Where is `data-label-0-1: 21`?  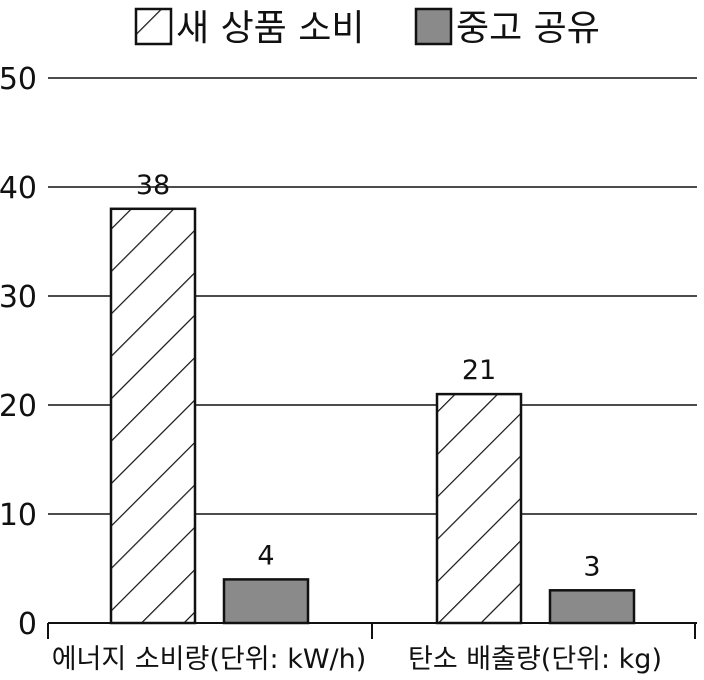
data-label-0-1: 21 is located at coordinates (479, 370).